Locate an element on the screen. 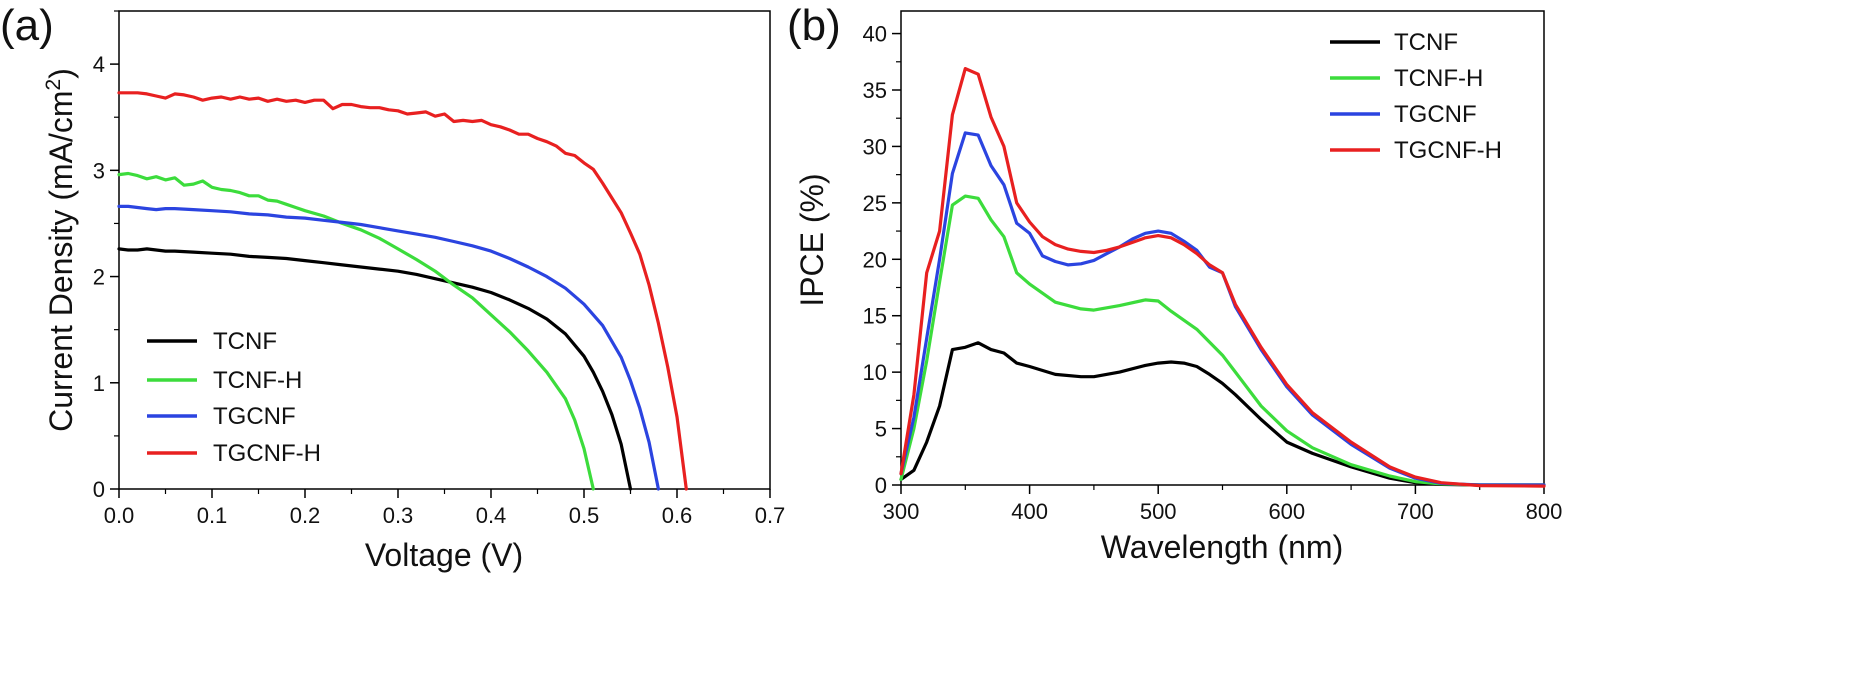  y-tick-label-b: 20 is located at coordinates (875, 259).